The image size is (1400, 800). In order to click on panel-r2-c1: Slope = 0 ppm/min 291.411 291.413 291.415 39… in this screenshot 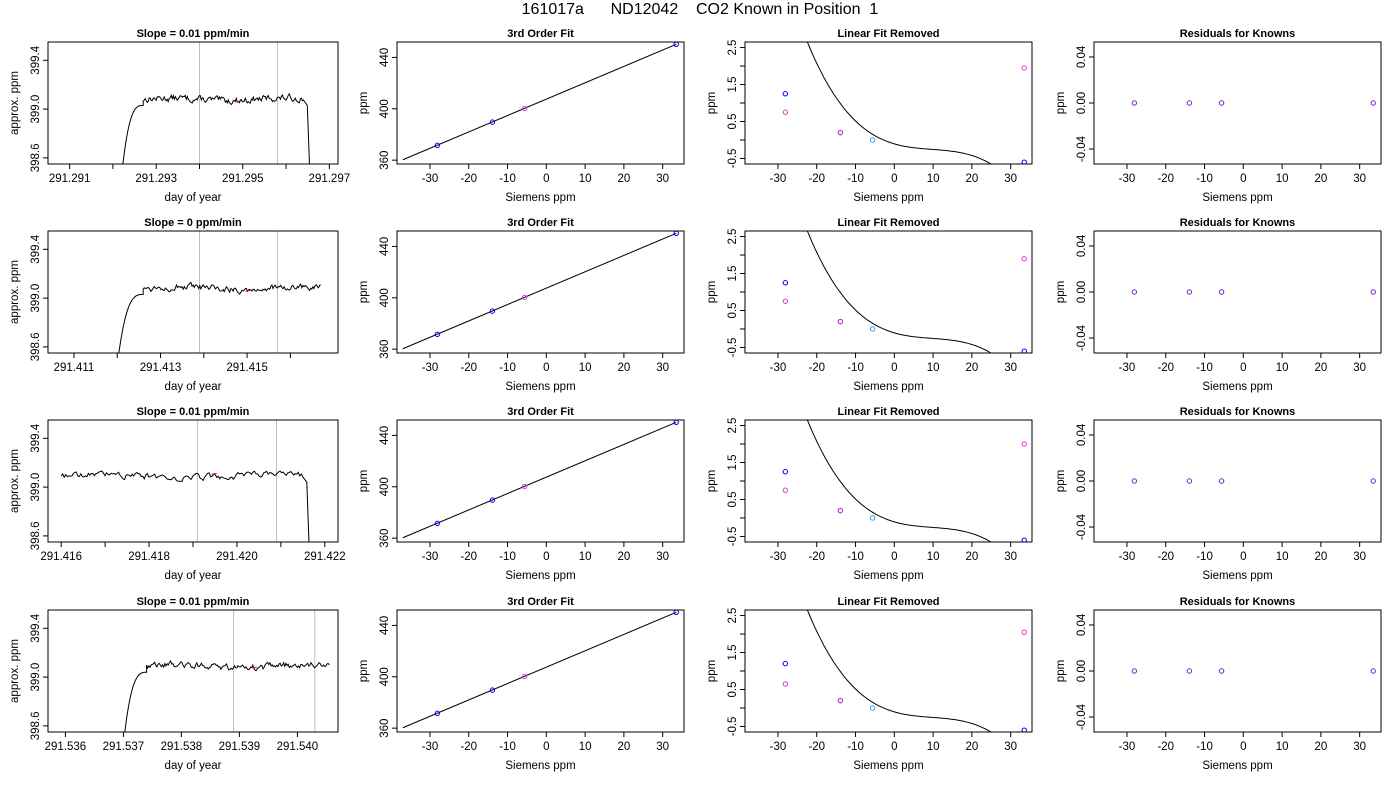, I will do `click(174, 305)`.